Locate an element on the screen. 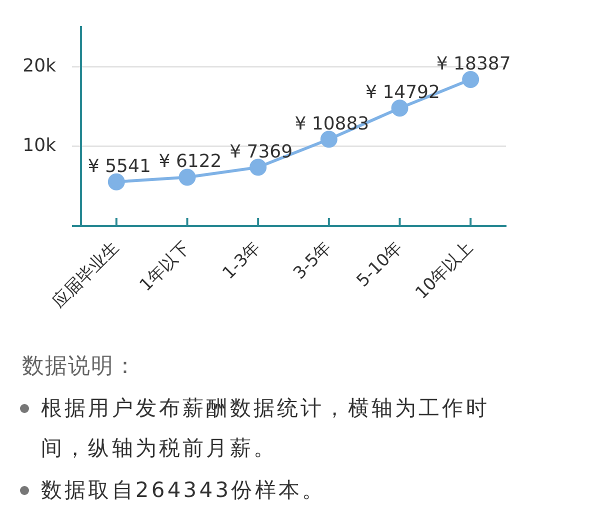 The image size is (590, 525). y-tick-label: 20k is located at coordinates (39, 65).